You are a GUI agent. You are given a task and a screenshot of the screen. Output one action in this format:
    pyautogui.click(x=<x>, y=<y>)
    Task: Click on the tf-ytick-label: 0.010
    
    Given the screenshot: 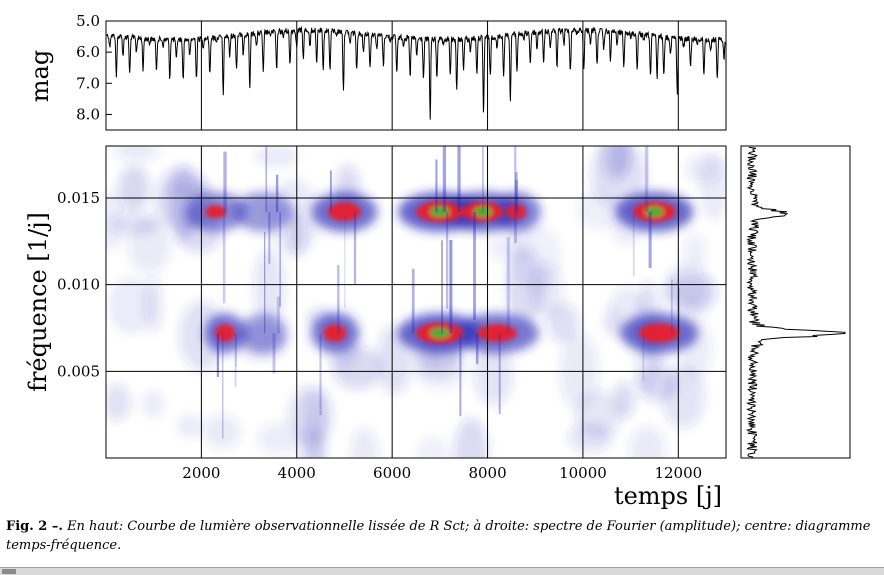 What is the action you would take?
    pyautogui.click(x=78, y=285)
    